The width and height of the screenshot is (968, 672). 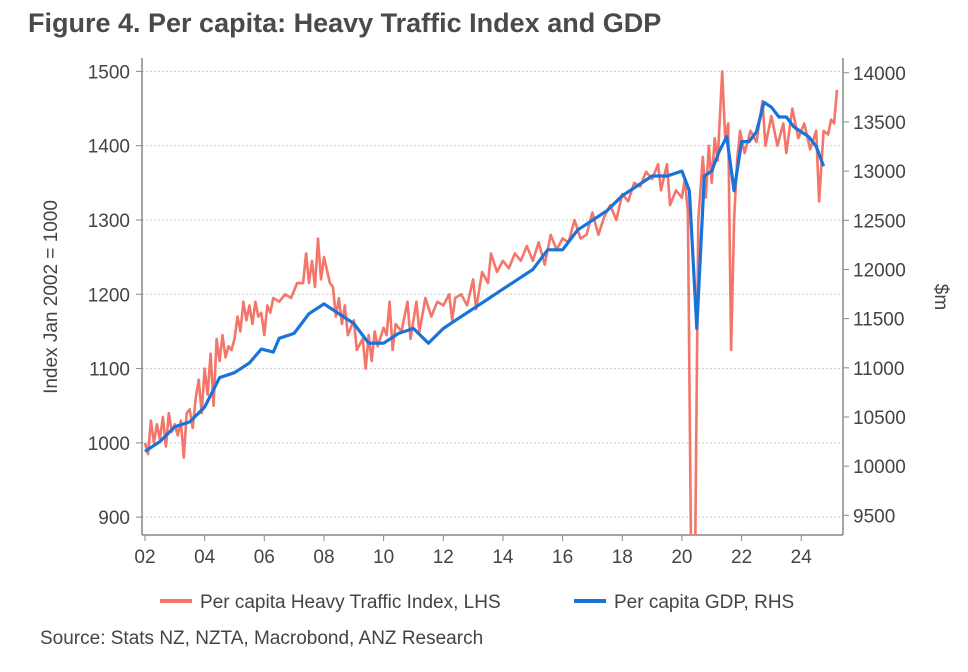 What do you see at coordinates (879, 270) in the screenshot?
I see `y2-tick-label: 12000` at bounding box center [879, 270].